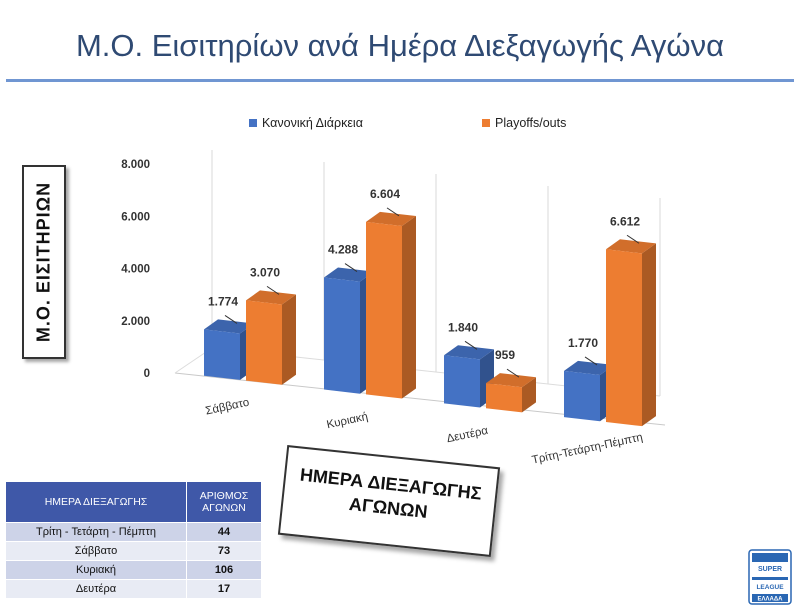 The width and height of the screenshot is (800, 610). Describe the element at coordinates (135, 217) in the screenshot. I see `y-tick-label: 6.000` at that location.